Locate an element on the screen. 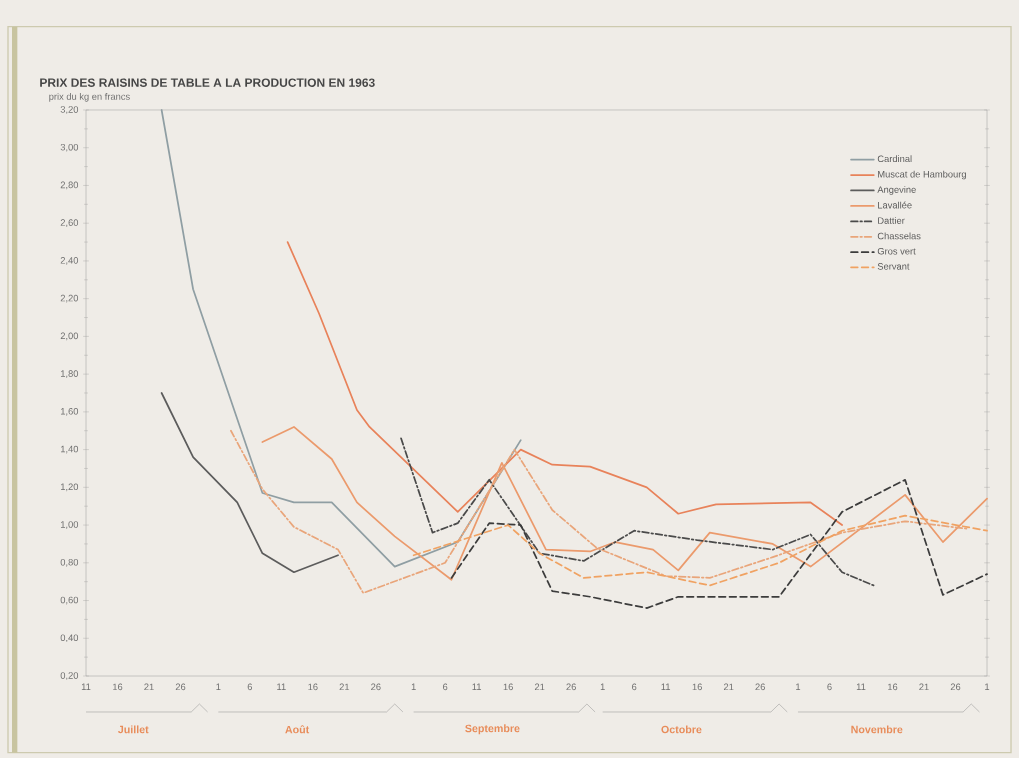 This screenshot has height=758, width=1019. y-tick-label: 1,60 is located at coordinates (70, 412).